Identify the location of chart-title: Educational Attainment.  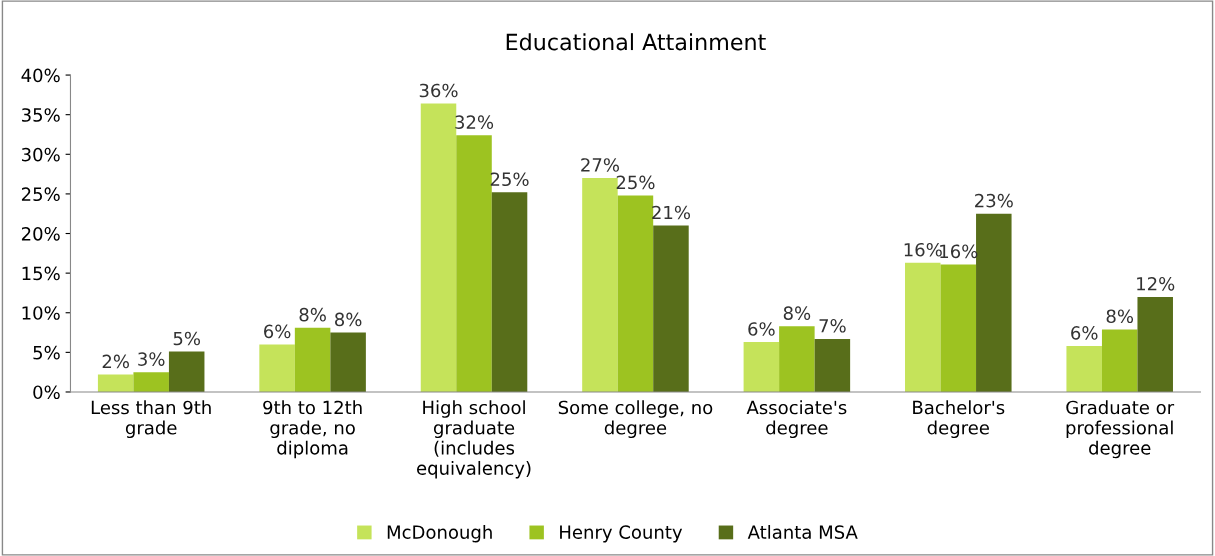
(636, 42).